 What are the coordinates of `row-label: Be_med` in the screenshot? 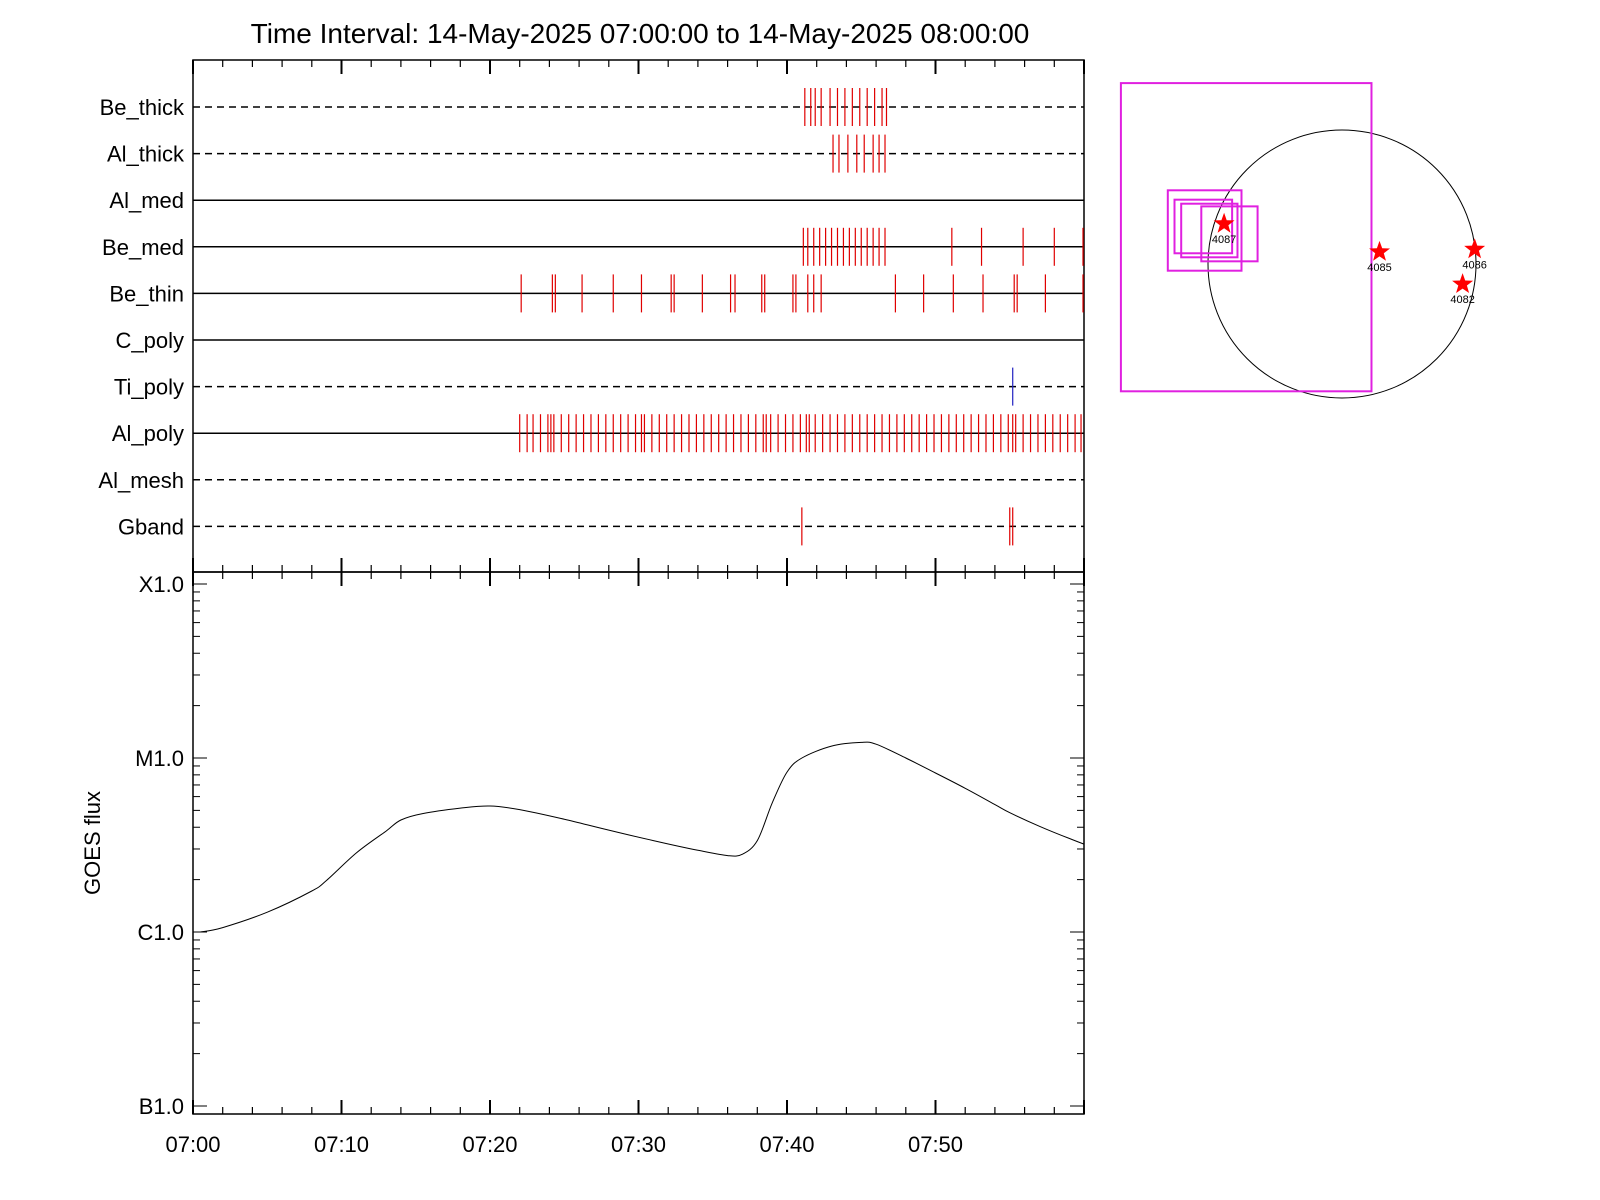 It's located at (143, 247).